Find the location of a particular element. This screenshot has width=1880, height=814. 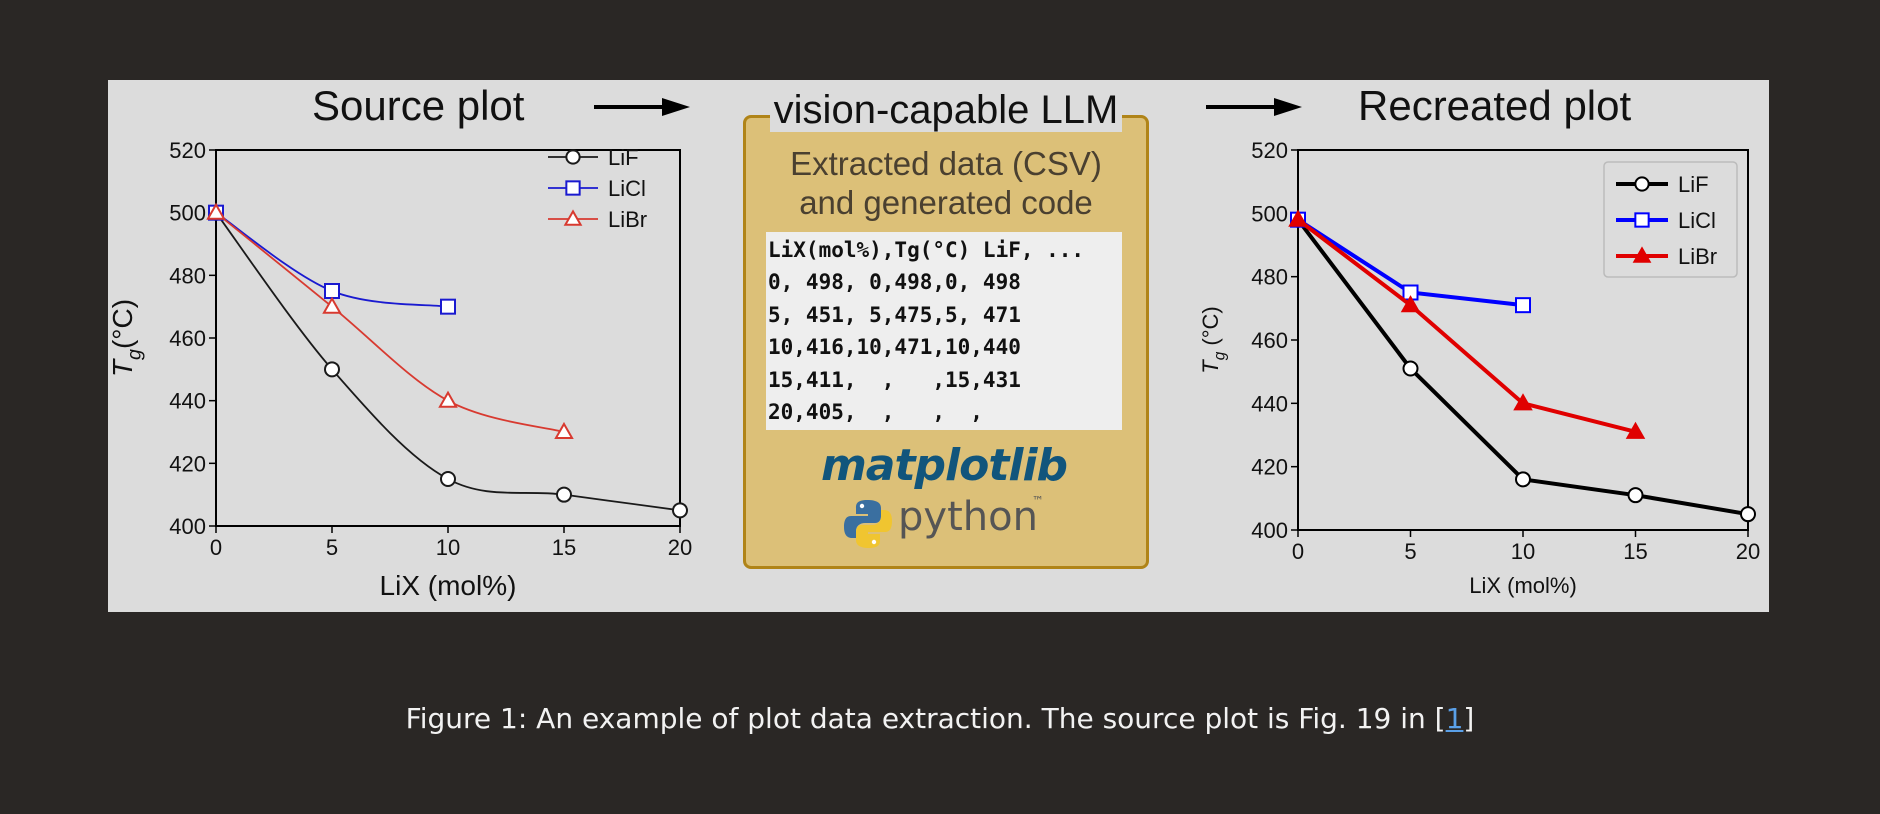

python-snake-icon is located at coordinates (868, 524).